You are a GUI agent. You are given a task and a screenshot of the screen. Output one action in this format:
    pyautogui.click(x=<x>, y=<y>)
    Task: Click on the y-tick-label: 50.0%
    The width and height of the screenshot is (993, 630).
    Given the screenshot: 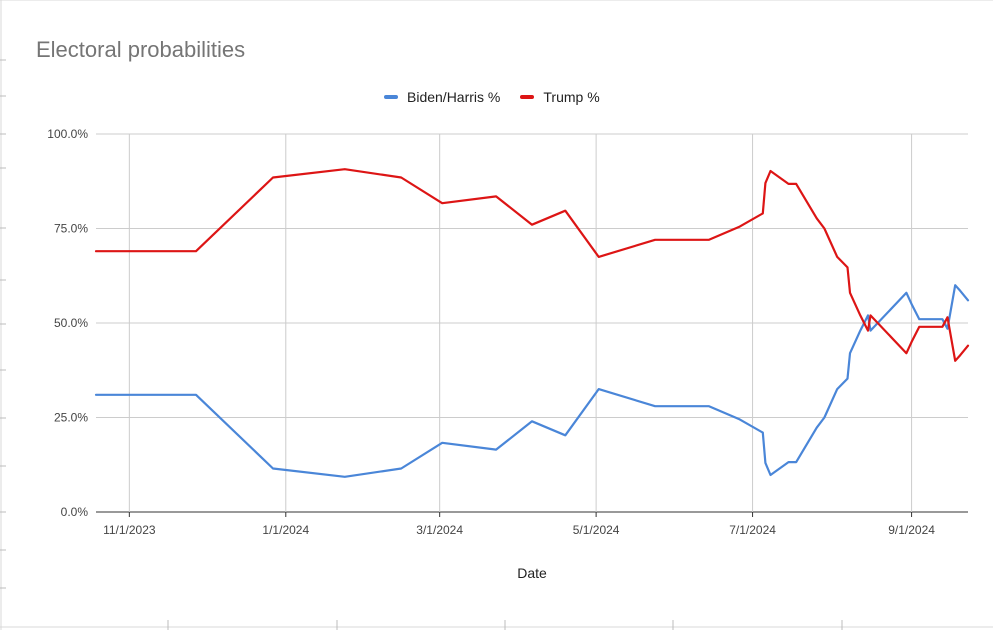 What is the action you would take?
    pyautogui.click(x=71, y=323)
    